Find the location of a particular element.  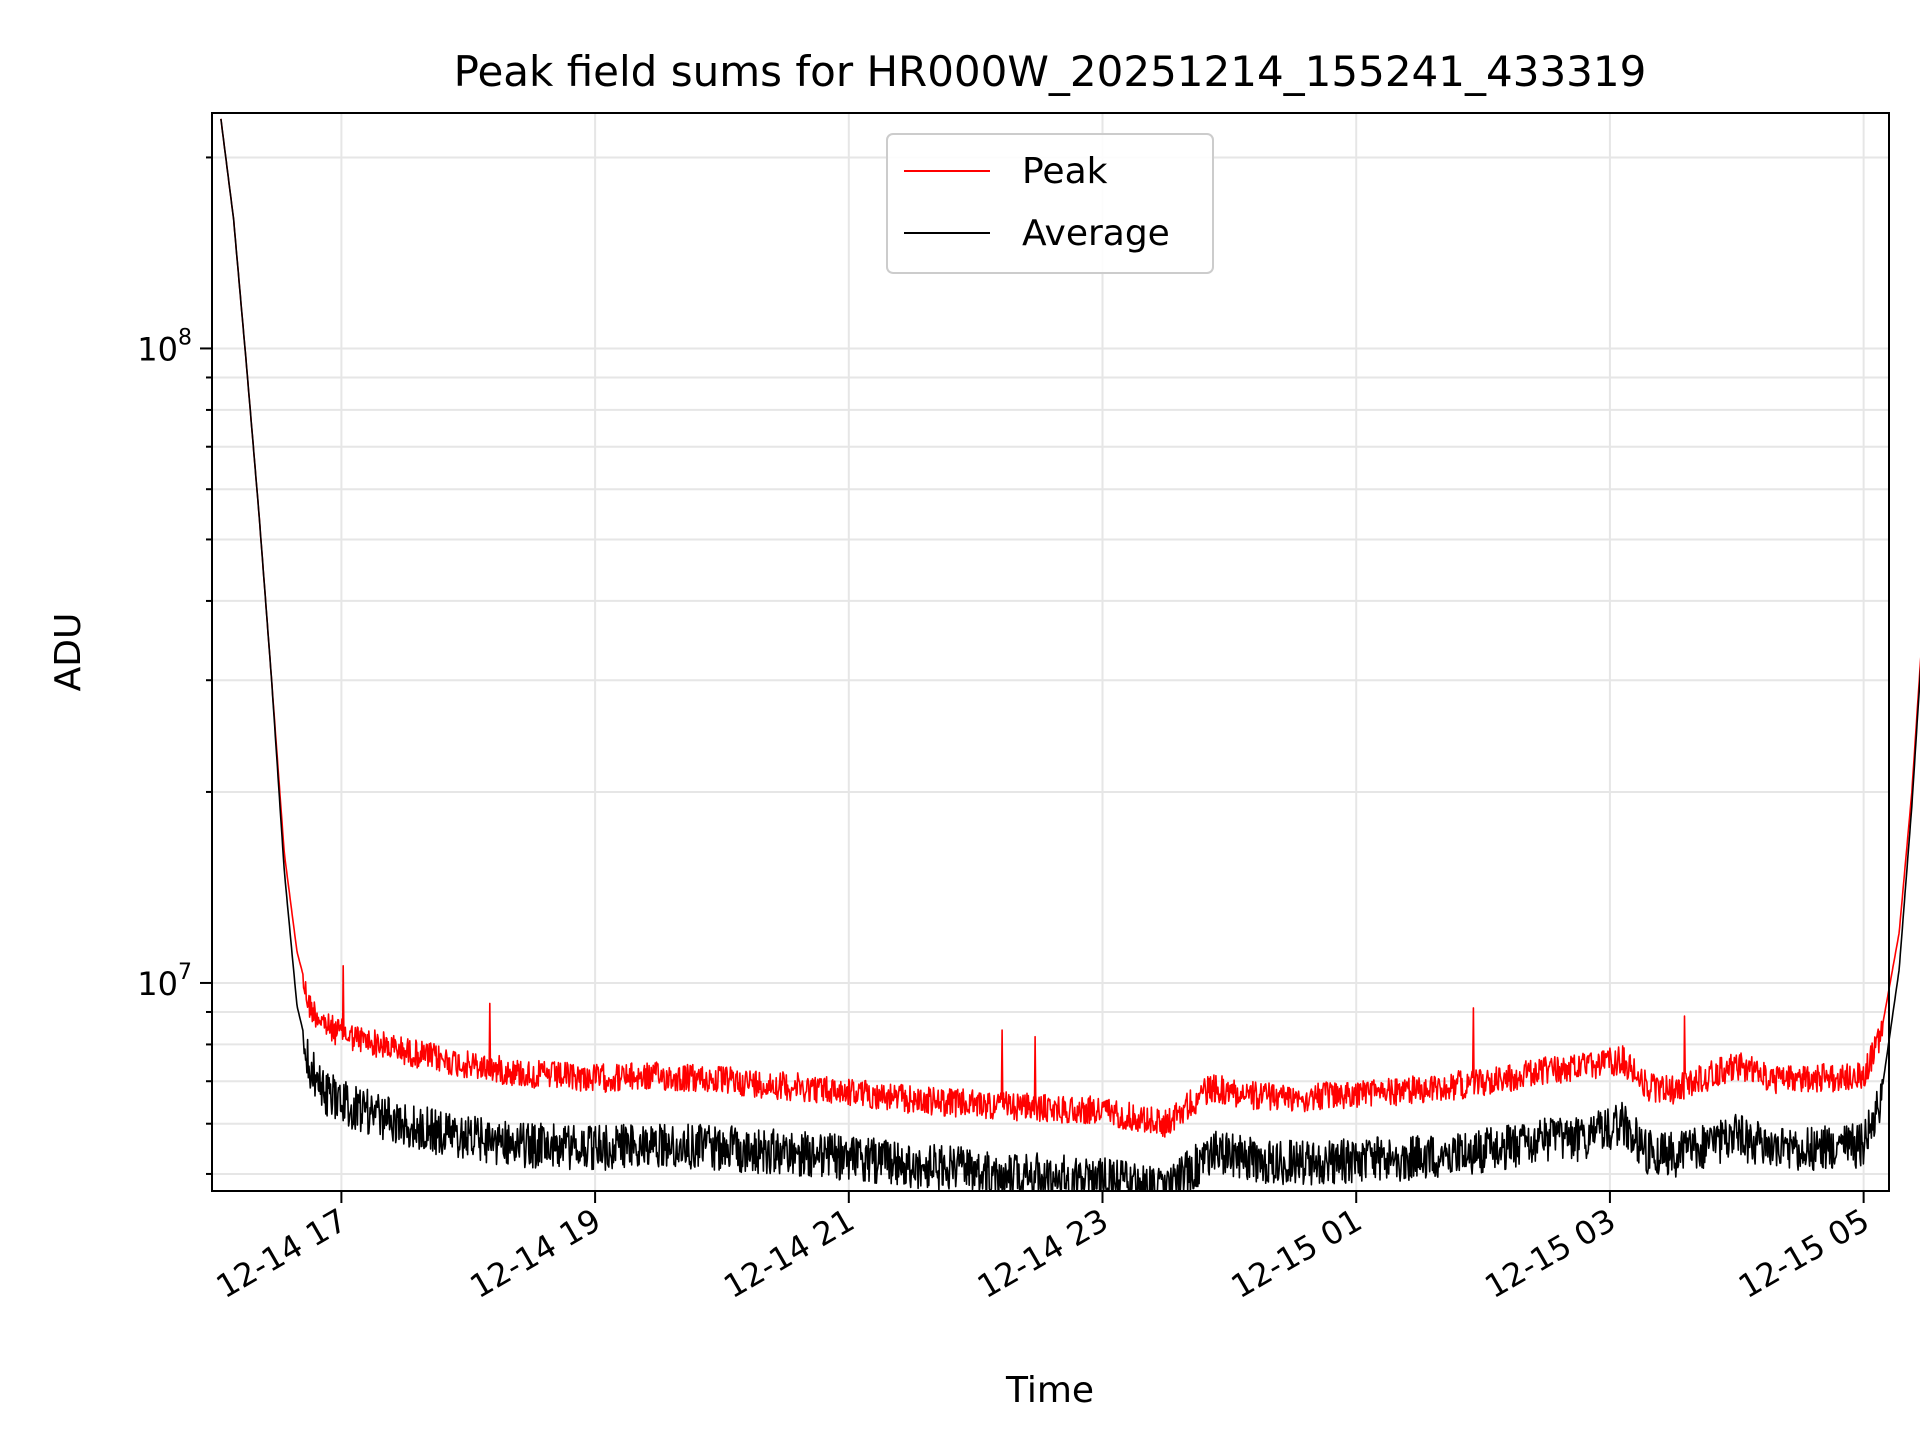

legend-label-average: Average is located at coordinates (1096, 233).